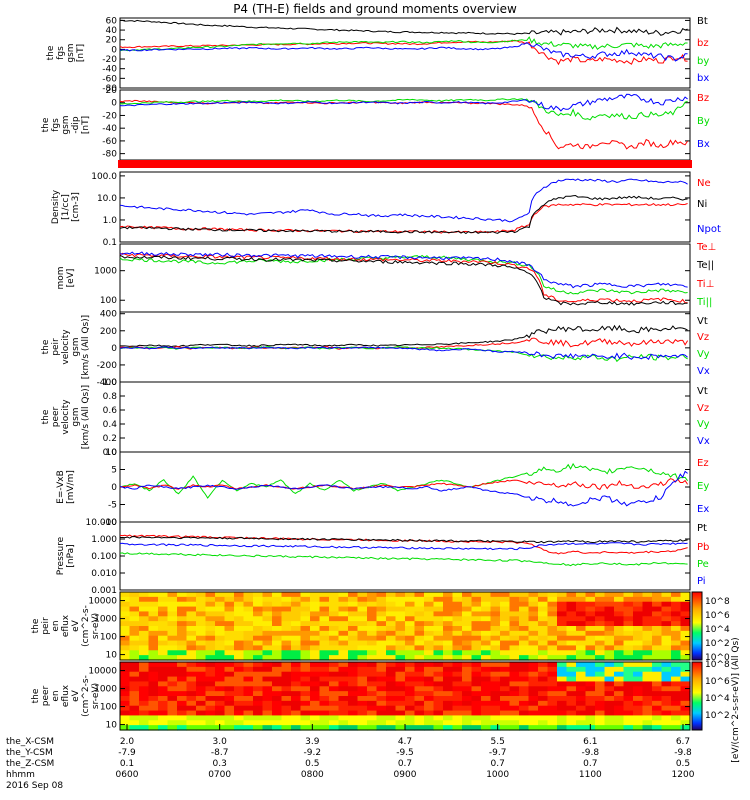  Describe the element at coordinates (313, 753) in the screenshot. I see `x-tick-label: -9.2` at that location.